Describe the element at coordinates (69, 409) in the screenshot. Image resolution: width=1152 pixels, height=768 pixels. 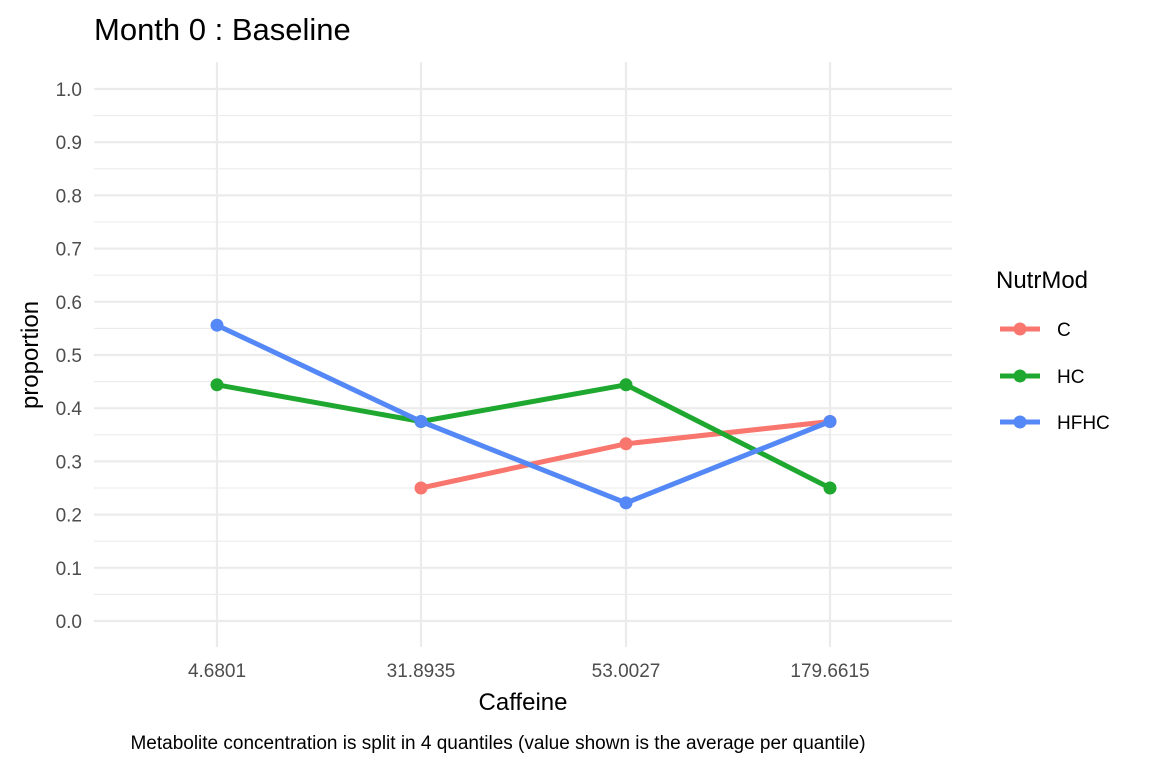
I see `y-tick-label: 0.4` at that location.